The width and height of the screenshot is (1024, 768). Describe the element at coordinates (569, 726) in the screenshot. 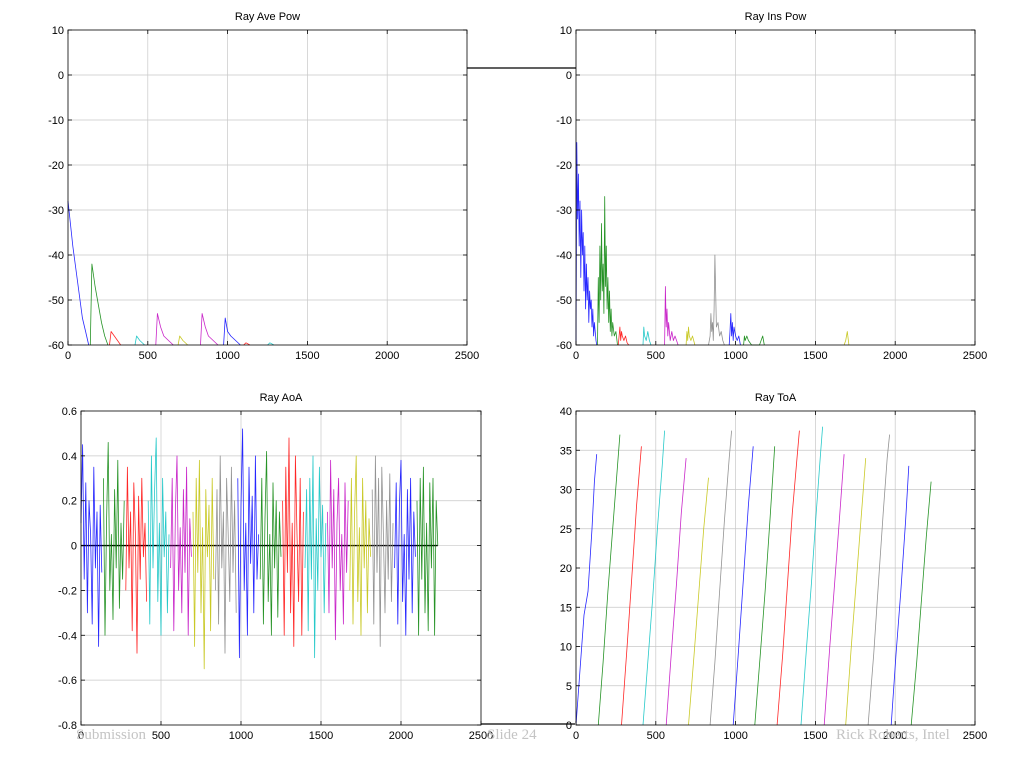

I see `y-tick-label-0: 0` at that location.